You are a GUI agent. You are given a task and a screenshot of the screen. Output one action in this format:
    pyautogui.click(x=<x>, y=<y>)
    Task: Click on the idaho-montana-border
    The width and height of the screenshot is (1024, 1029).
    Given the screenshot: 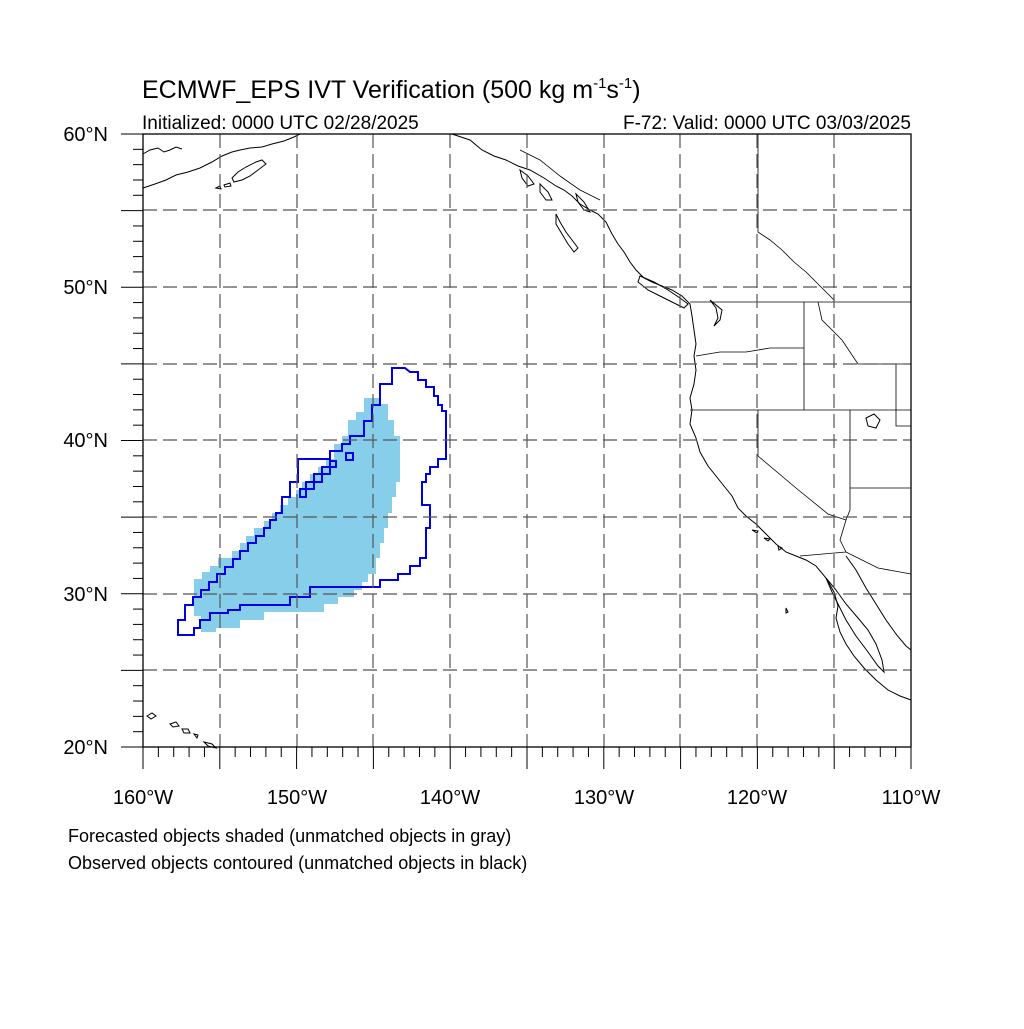 What is the action you would take?
    pyautogui.click(x=864, y=333)
    